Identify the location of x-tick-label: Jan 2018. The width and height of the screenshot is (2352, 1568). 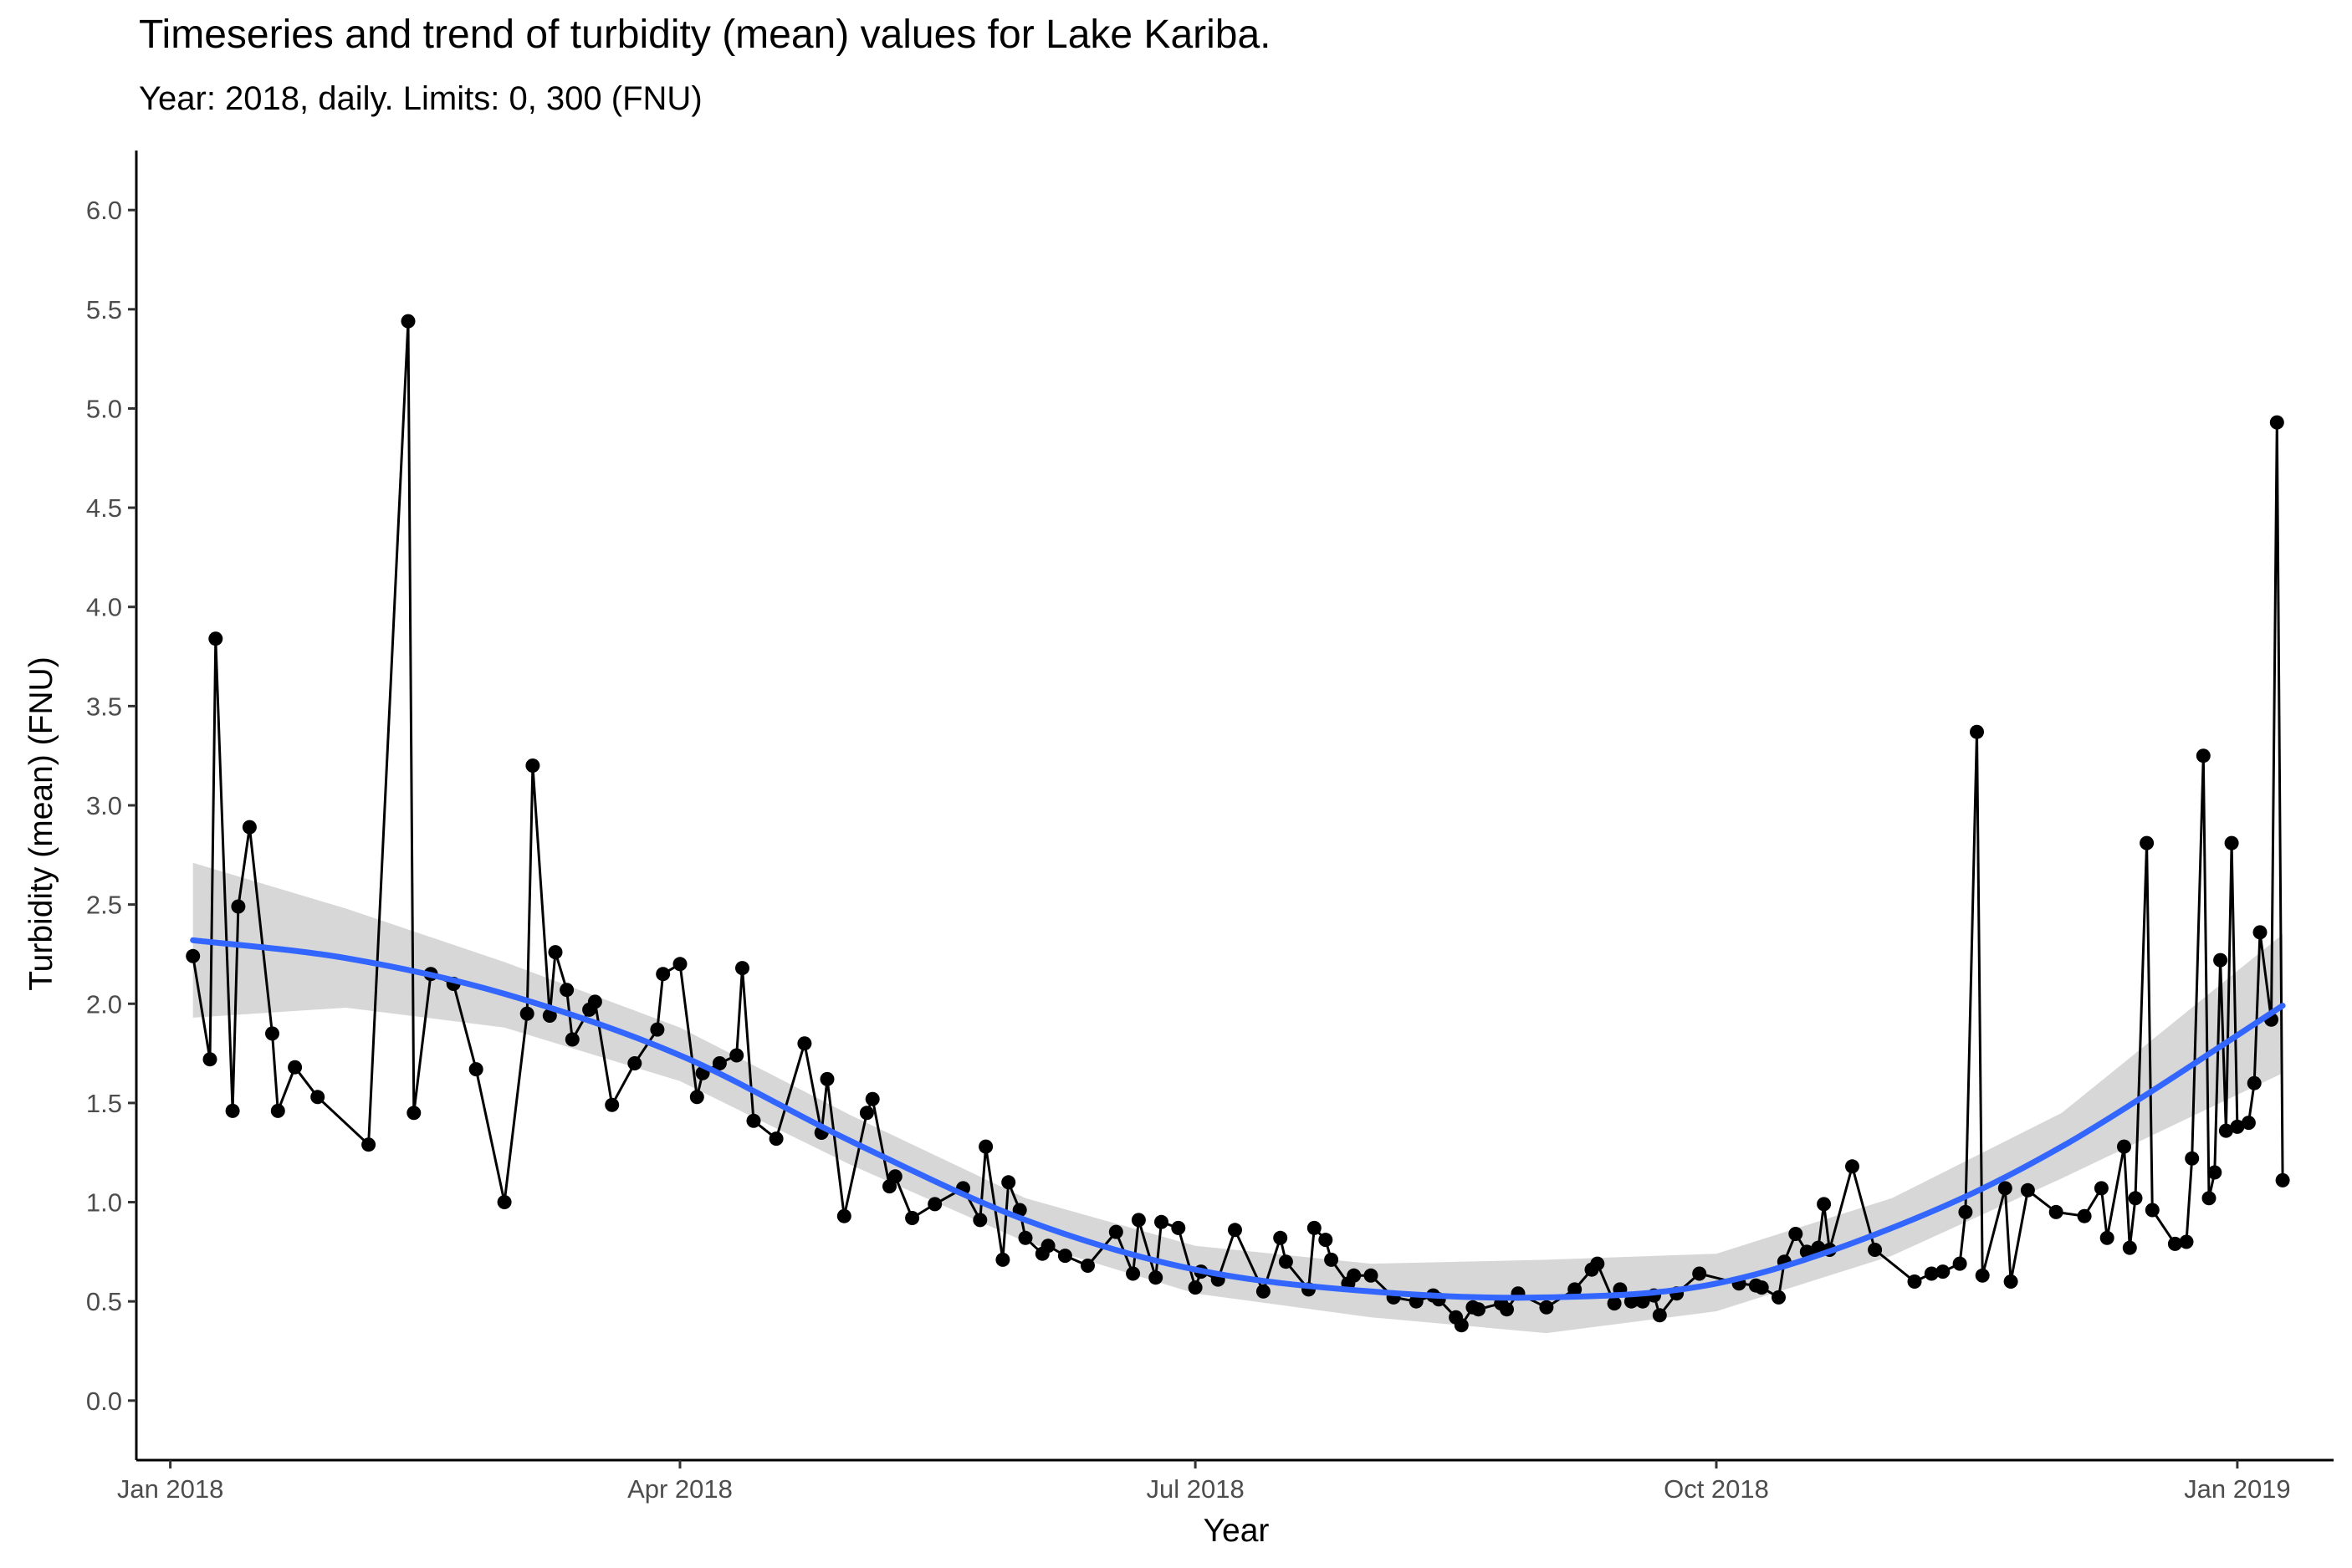
(170, 1489).